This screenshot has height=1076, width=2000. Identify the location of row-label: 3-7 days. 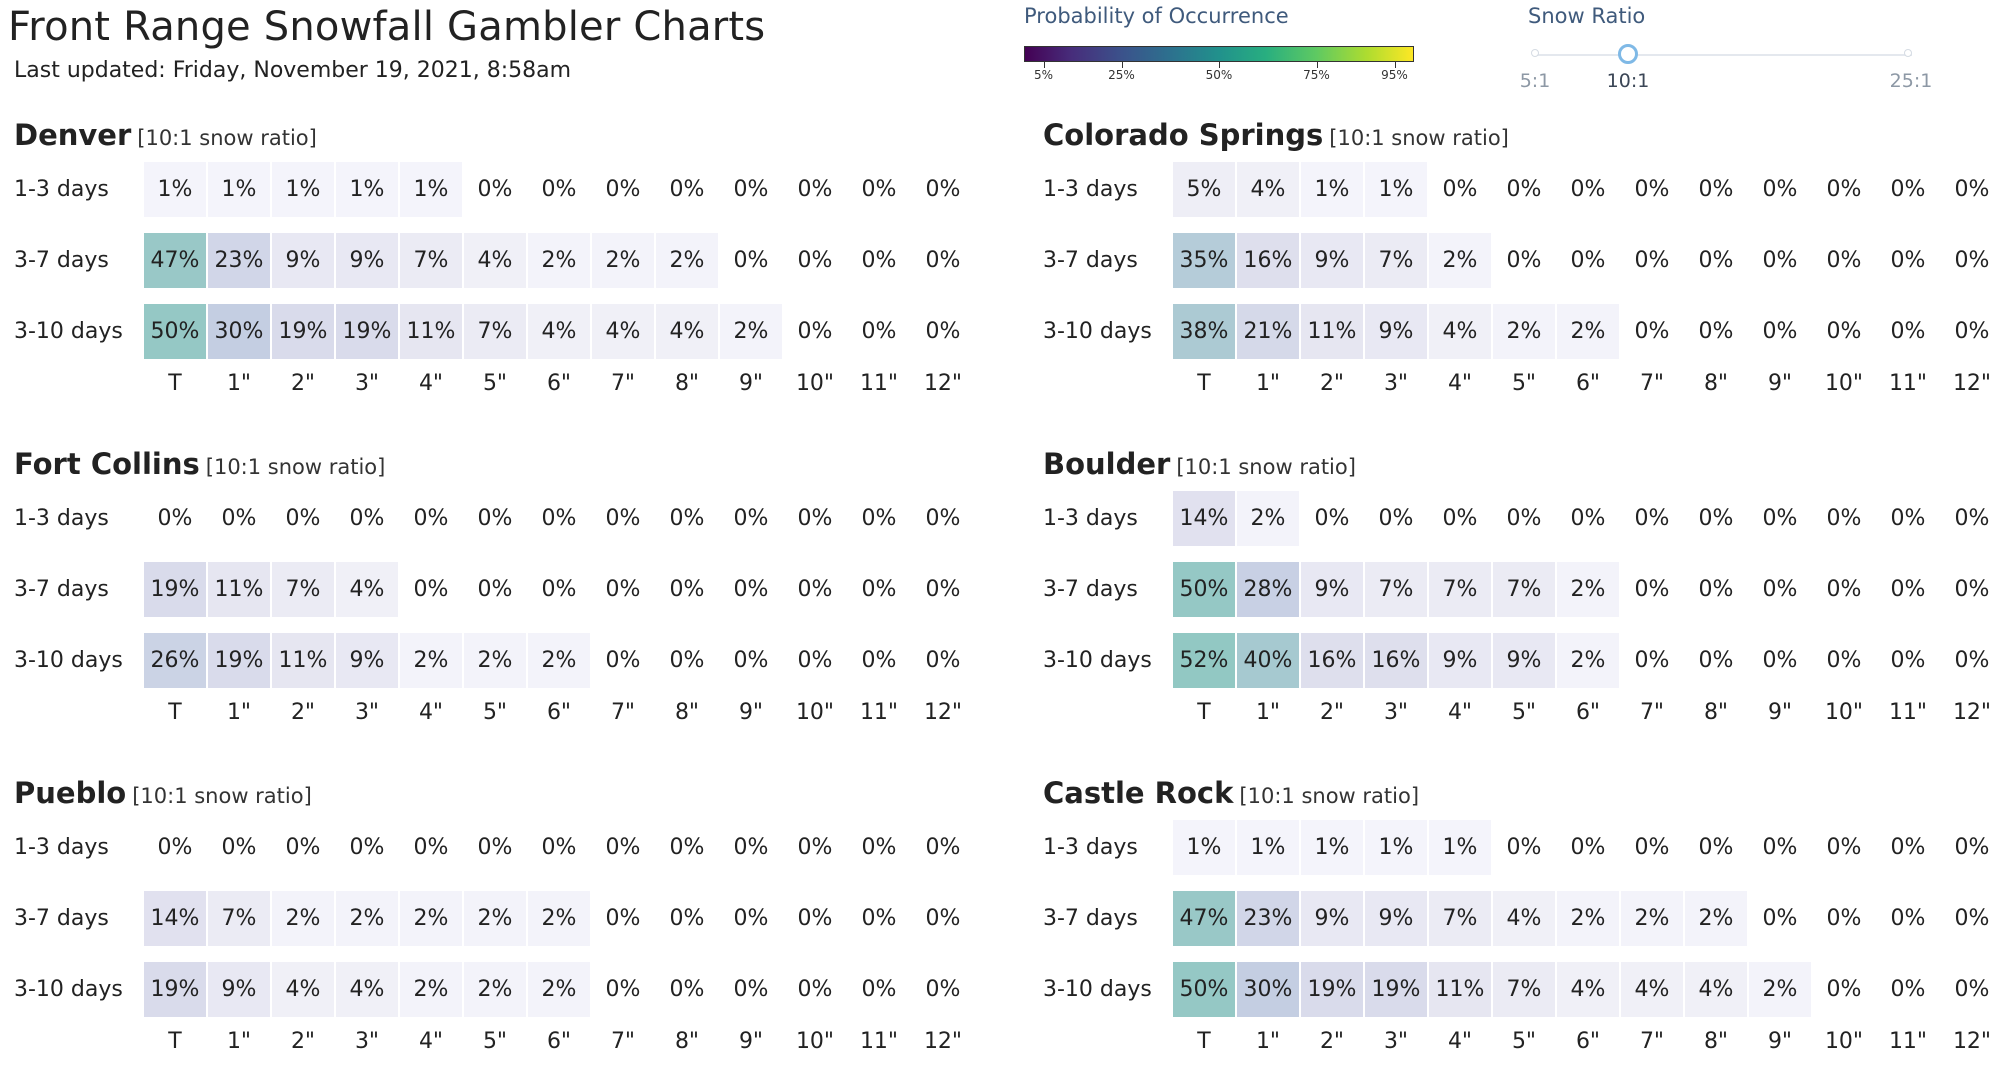
(61, 260).